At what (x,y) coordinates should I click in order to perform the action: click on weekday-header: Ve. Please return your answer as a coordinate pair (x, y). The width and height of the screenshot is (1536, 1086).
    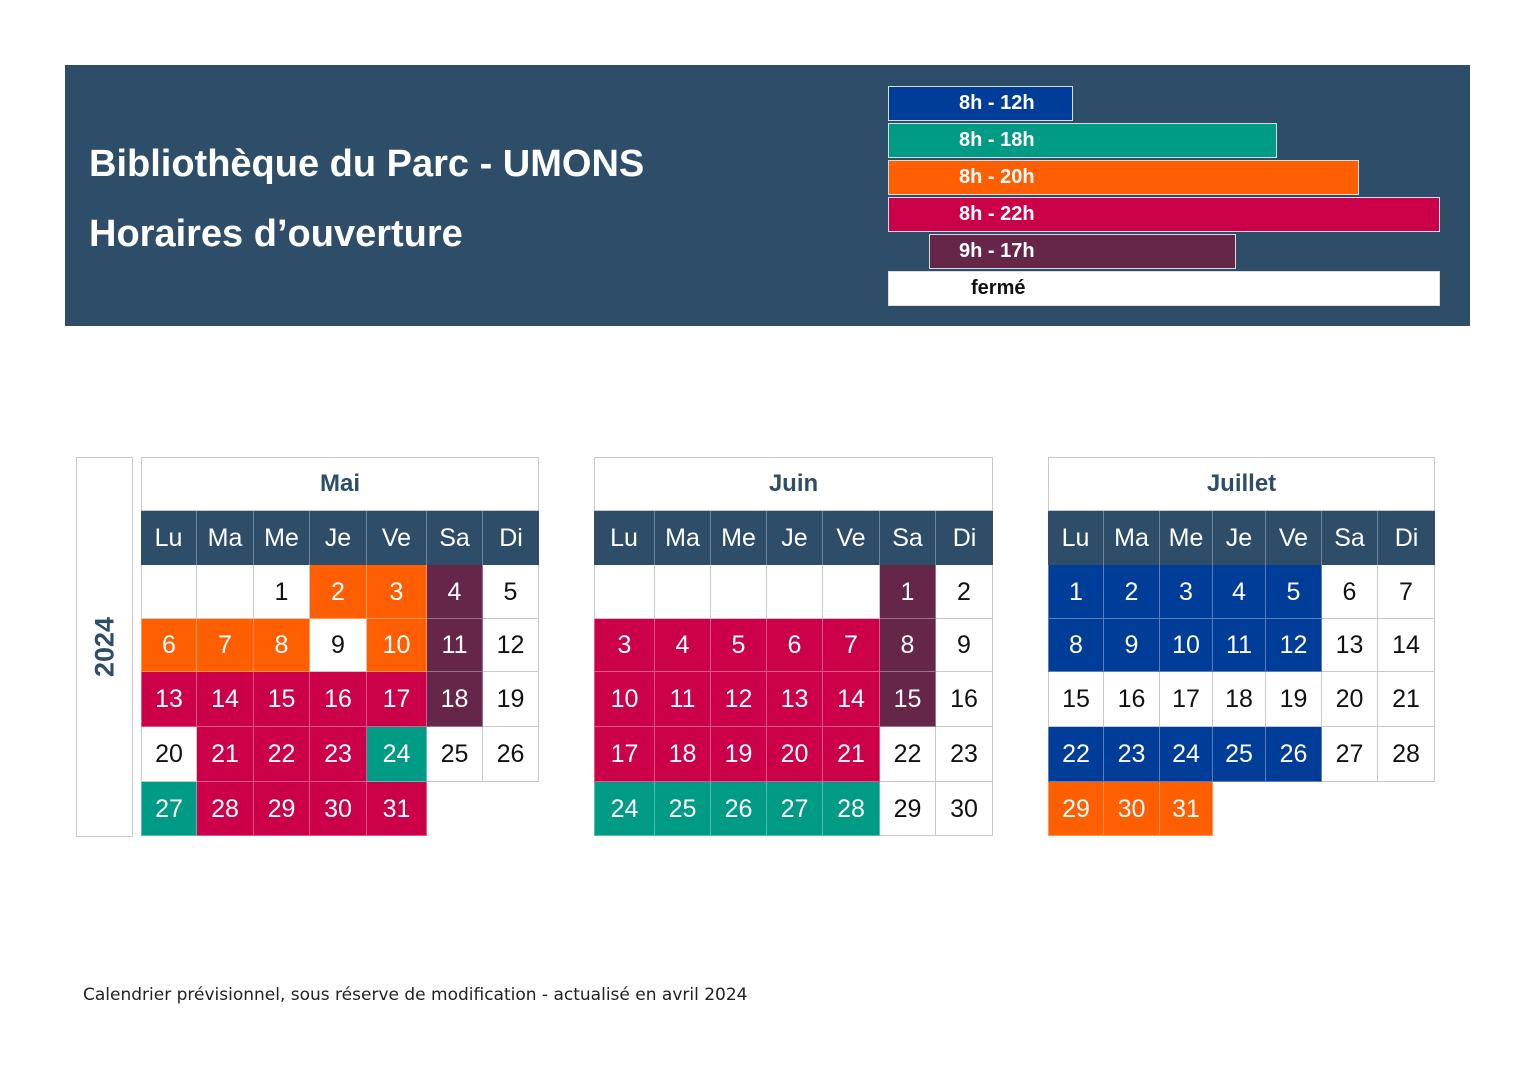
    Looking at the image, I should click on (851, 538).